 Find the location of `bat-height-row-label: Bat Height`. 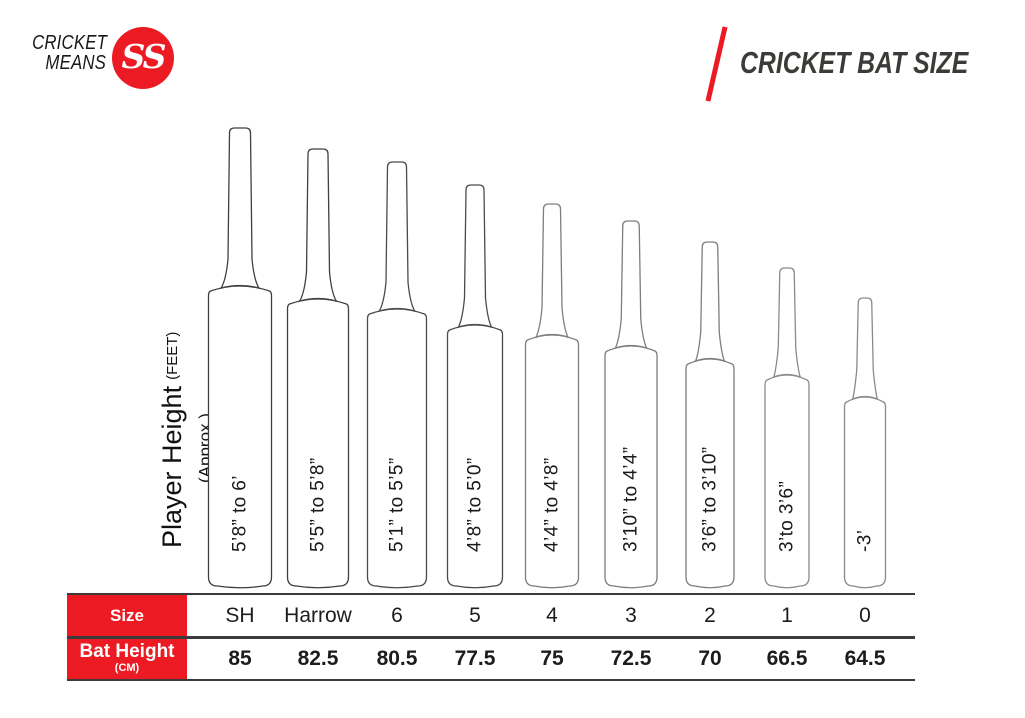

bat-height-row-label: Bat Height is located at coordinates (127, 651).